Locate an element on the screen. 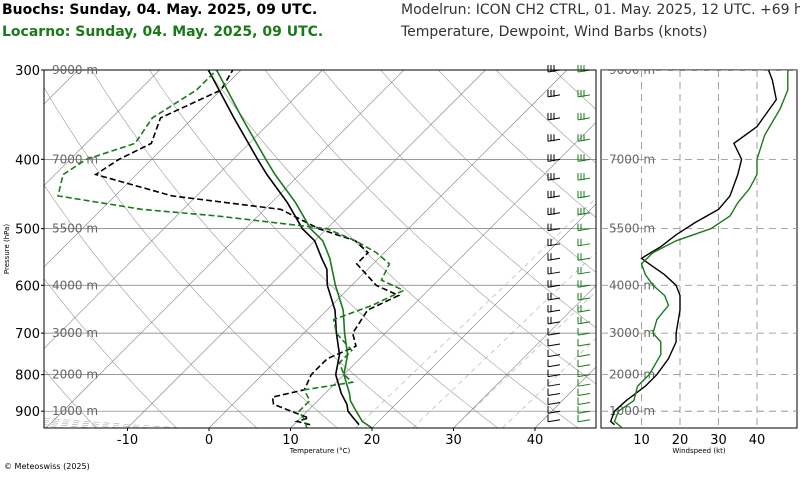 This screenshot has width=800, height=480. windspeed-tick-label: 10 is located at coordinates (641, 440).